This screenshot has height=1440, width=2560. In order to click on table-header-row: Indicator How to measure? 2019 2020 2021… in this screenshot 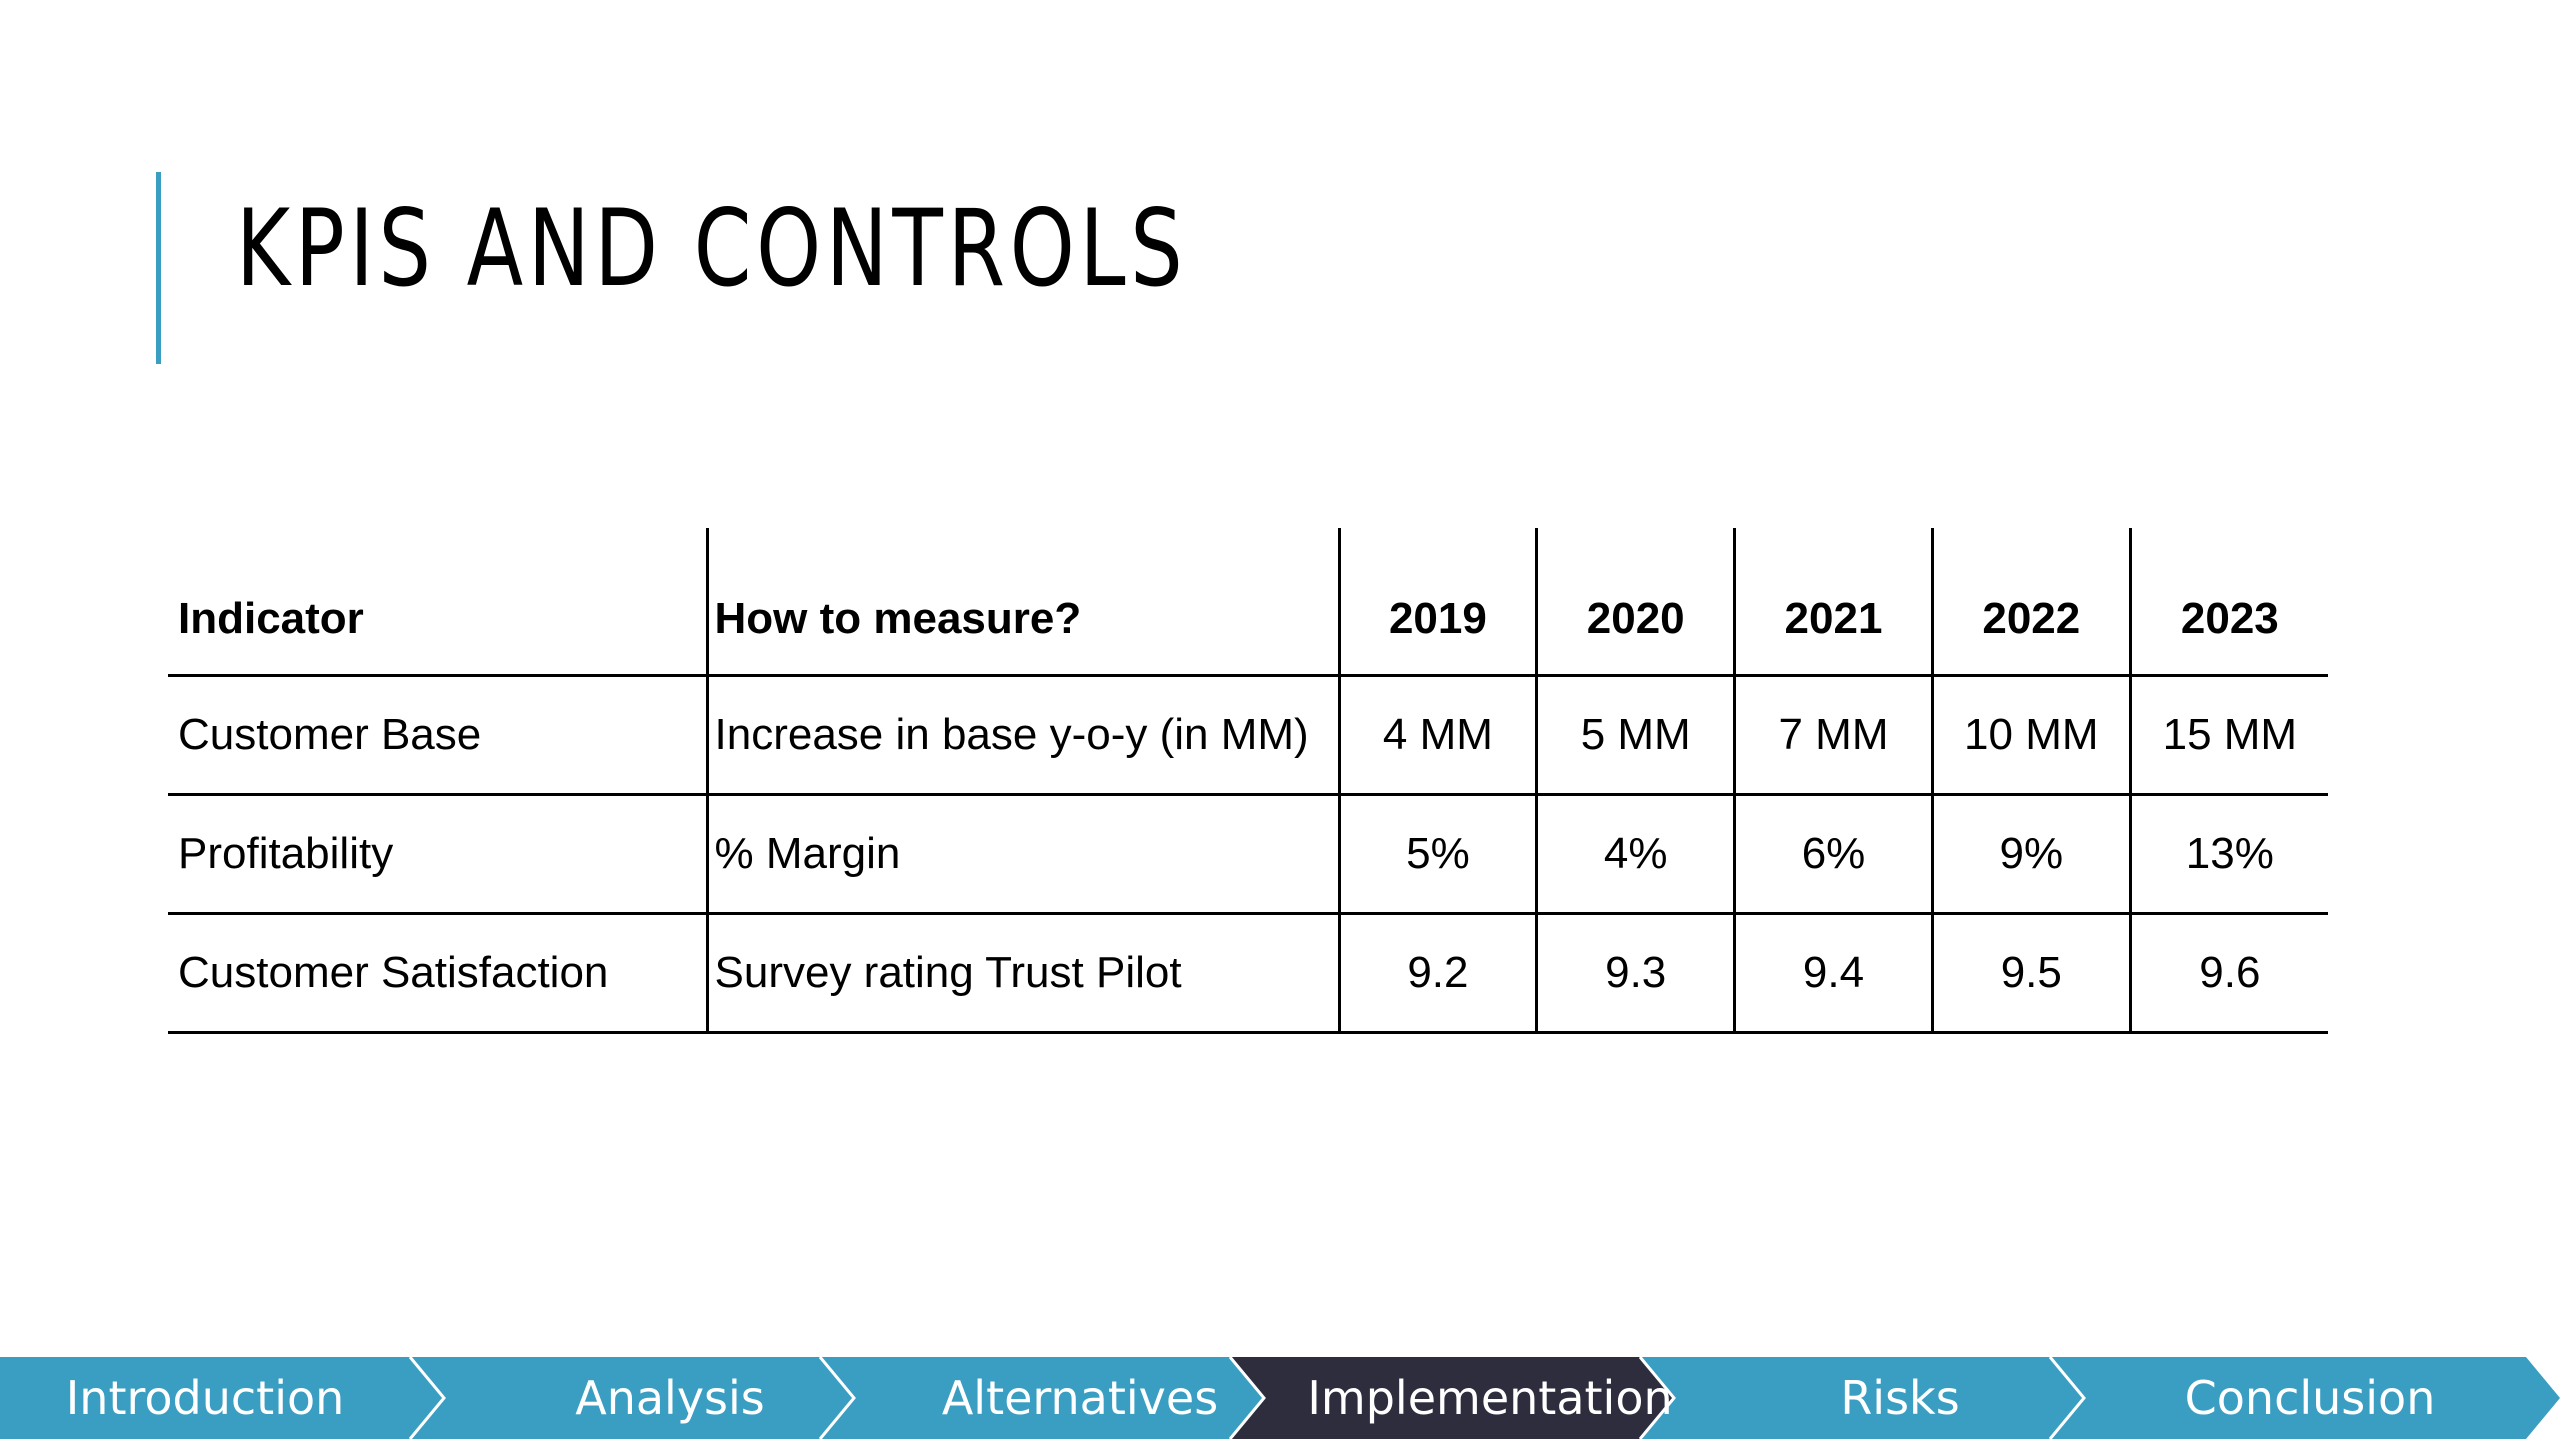, I will do `click(1248, 602)`.